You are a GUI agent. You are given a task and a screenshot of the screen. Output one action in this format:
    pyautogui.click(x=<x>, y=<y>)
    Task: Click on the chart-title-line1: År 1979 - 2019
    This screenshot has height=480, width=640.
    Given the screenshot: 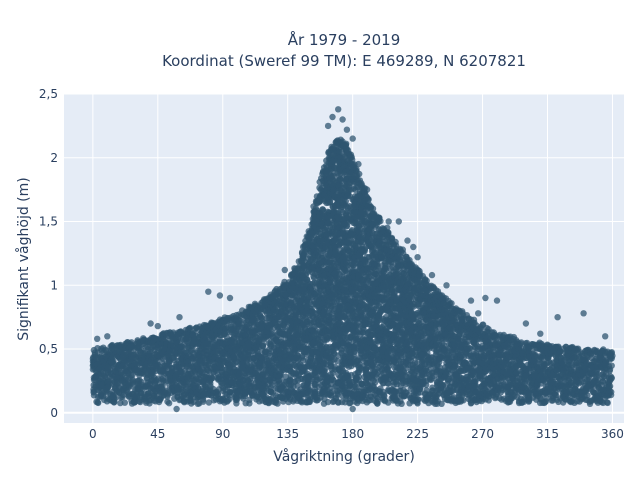 What is the action you would take?
    pyautogui.click(x=344, y=39)
    